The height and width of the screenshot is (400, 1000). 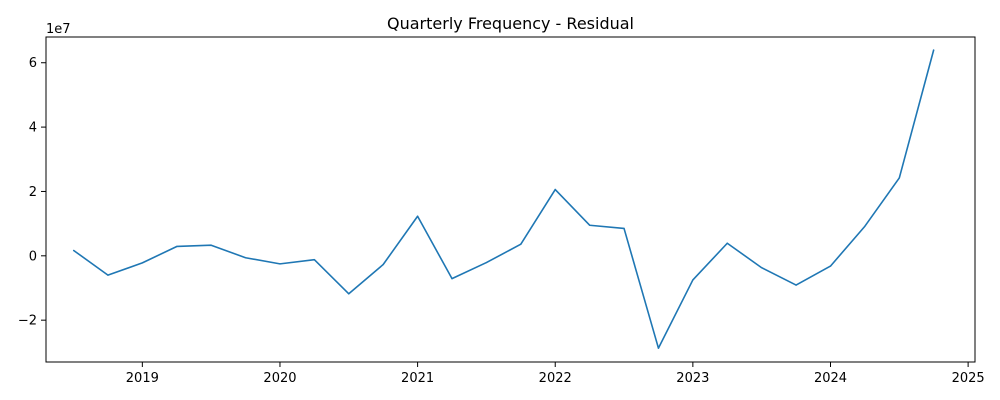 I want to click on x-tick-label: 2023, so click(x=692, y=378).